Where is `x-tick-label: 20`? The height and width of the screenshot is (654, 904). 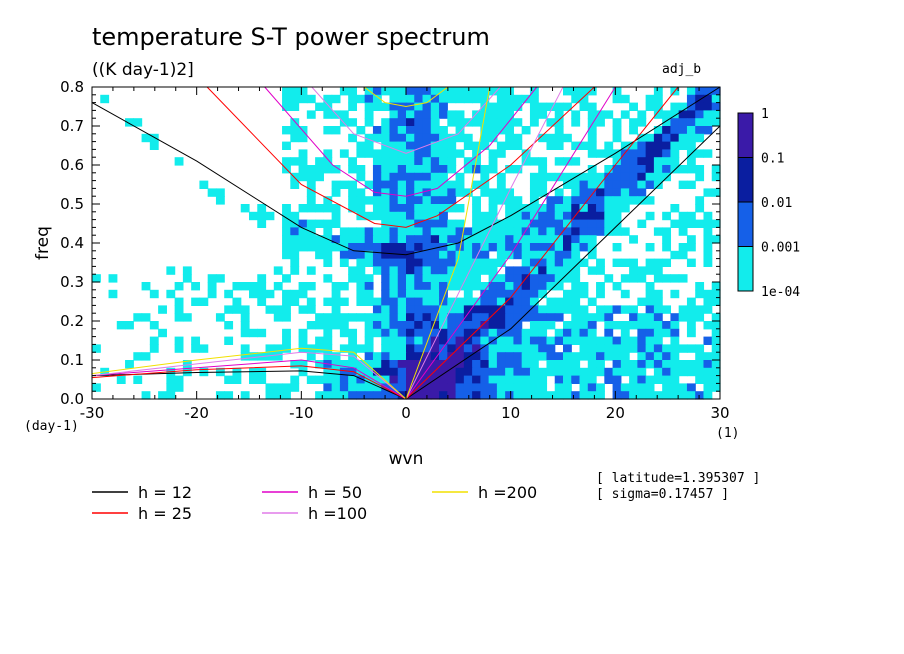
x-tick-label: 20 is located at coordinates (615, 413).